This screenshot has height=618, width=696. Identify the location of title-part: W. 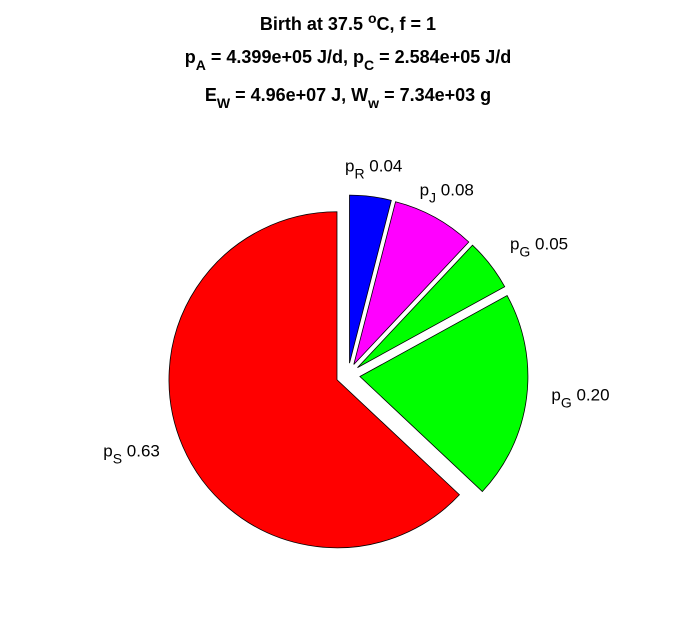
(224, 103).